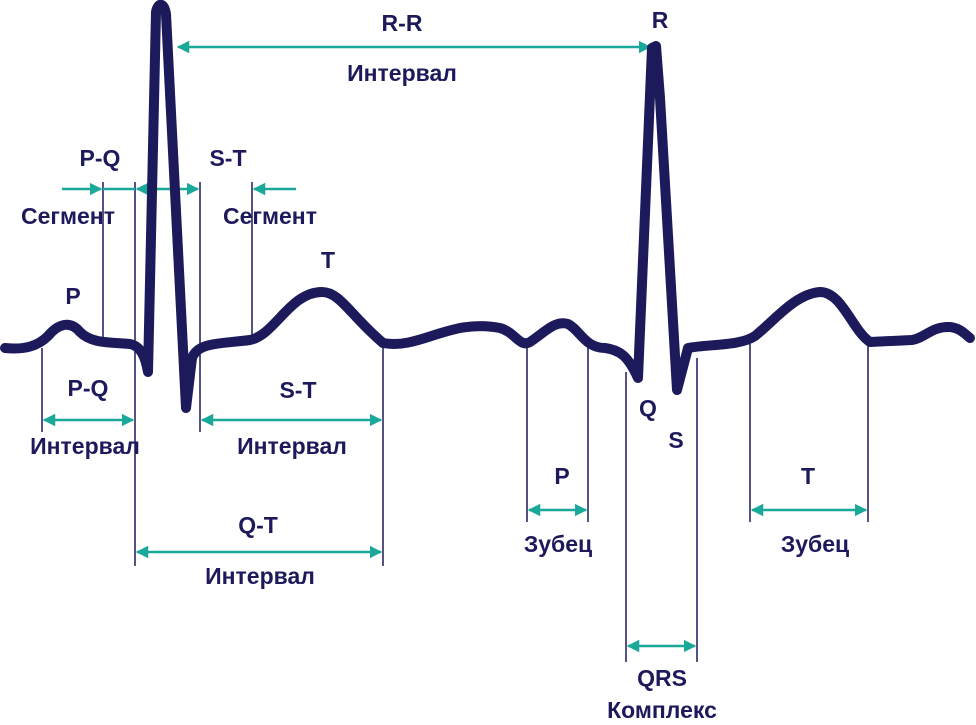  I want to click on label: Q-T, so click(258, 525).